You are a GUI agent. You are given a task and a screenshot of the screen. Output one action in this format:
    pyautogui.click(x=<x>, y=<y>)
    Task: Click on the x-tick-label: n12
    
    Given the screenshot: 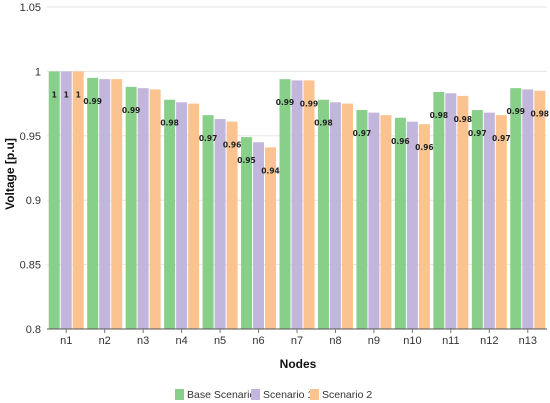 What is the action you would take?
    pyautogui.click(x=489, y=341)
    